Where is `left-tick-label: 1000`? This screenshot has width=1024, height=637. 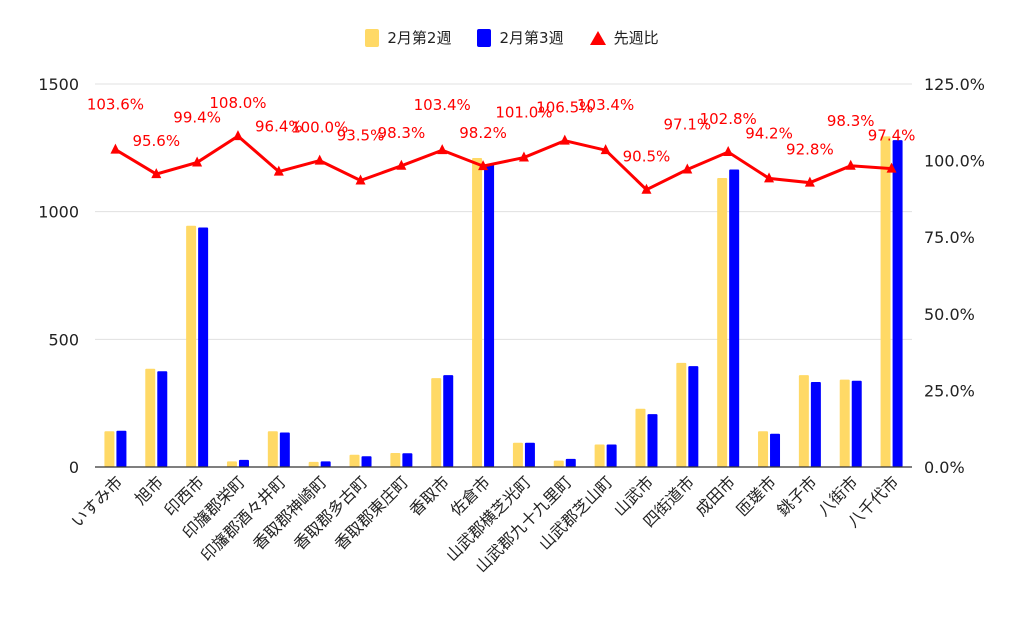 left-tick-label: 1000 is located at coordinates (58, 212).